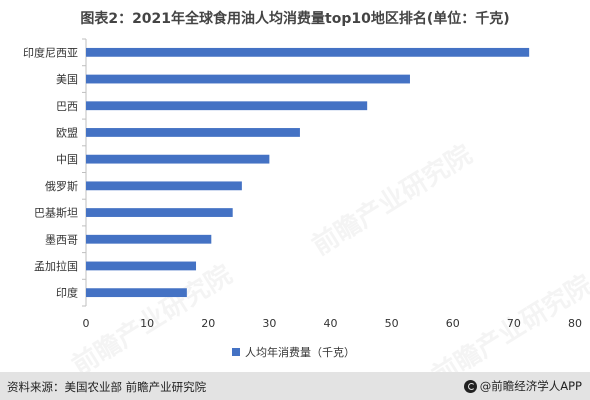 This screenshot has width=590, height=400. Describe the element at coordinates (514, 323) in the screenshot. I see `x-tick-label: 70` at that location.